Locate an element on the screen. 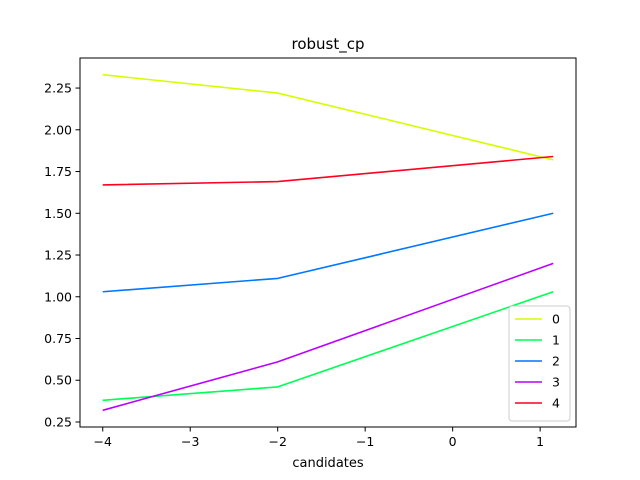  y-tick-label: 1.00 is located at coordinates (58, 296).